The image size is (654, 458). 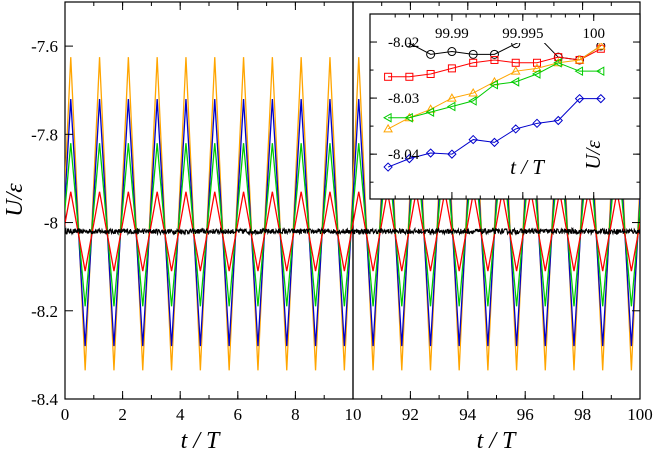 What do you see at coordinates (238, 414) in the screenshot?
I see `x-tick-label: 6` at bounding box center [238, 414].